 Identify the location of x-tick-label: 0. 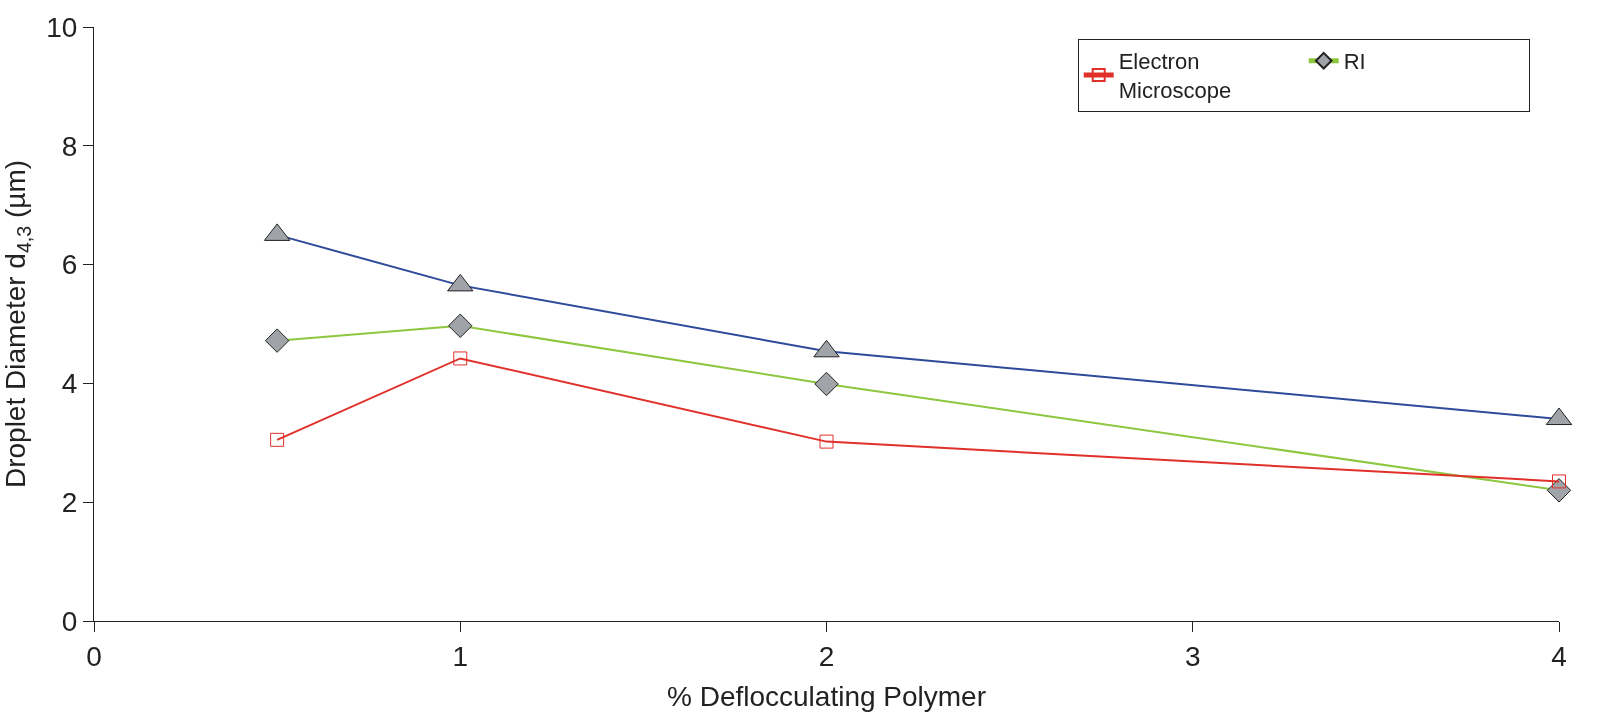
(94, 656).